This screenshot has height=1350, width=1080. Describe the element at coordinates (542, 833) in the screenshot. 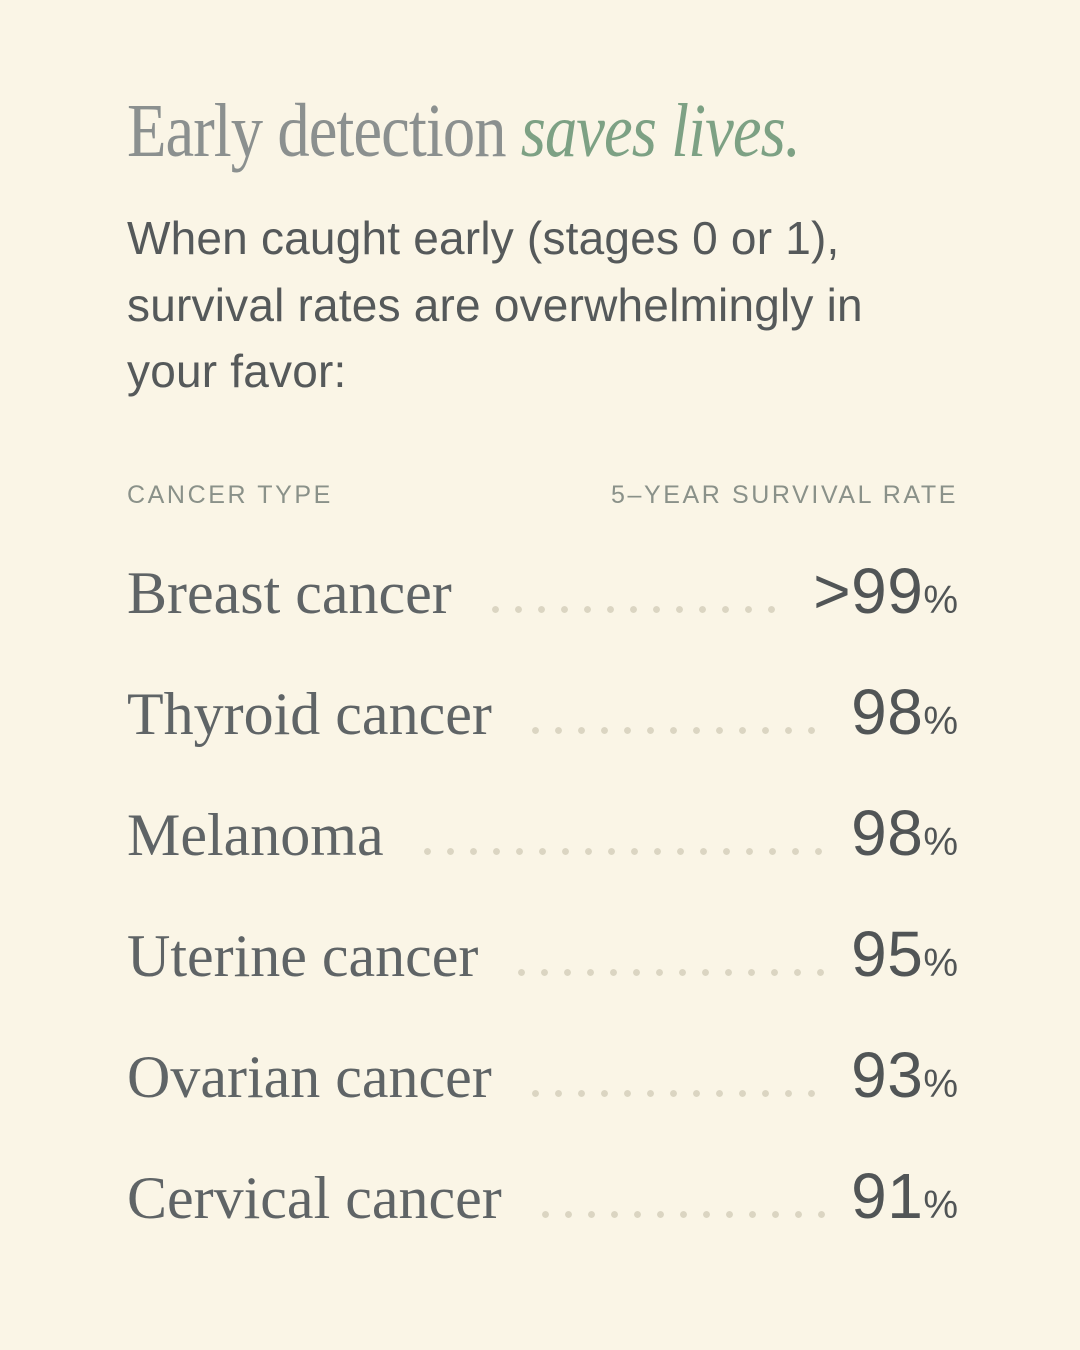

I see `table-row: Melanoma 98%` at that location.